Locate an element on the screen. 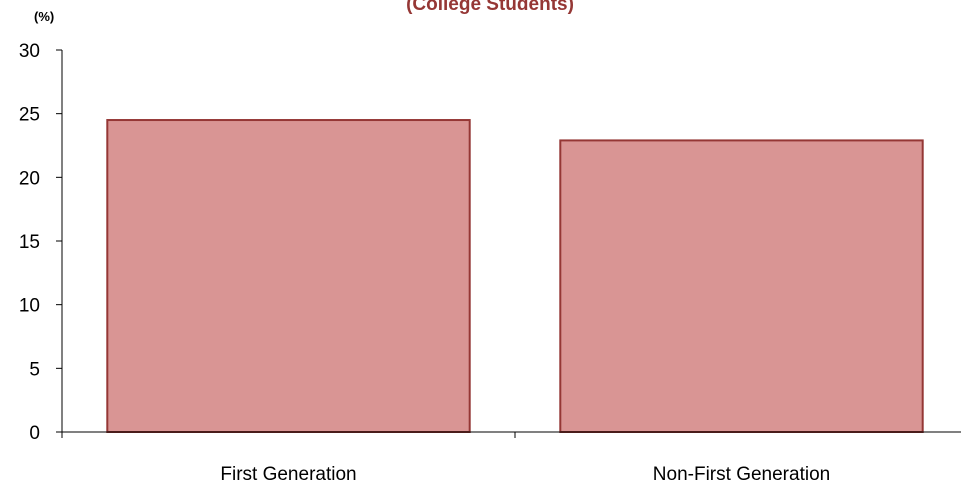  x-axis-ticks is located at coordinates (288, 435).